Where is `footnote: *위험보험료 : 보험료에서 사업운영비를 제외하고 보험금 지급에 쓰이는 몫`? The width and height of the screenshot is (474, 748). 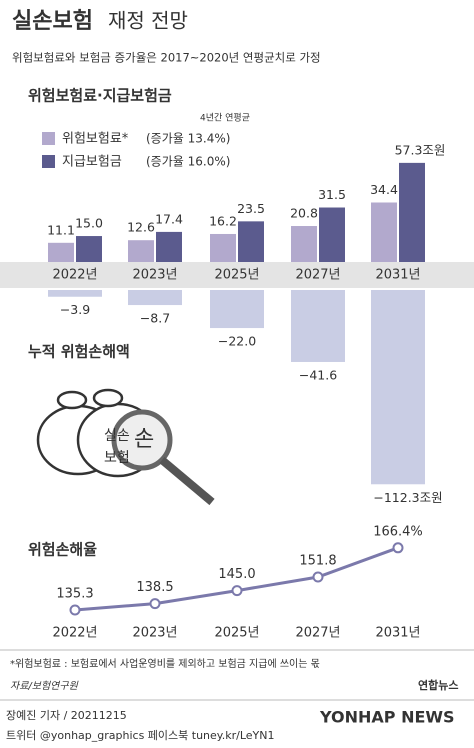 footnote: *위험보험료 : 보험료에서 사업운영비를 제외하고 보험금 지급에 쓰이는 몫 is located at coordinates (165, 663).